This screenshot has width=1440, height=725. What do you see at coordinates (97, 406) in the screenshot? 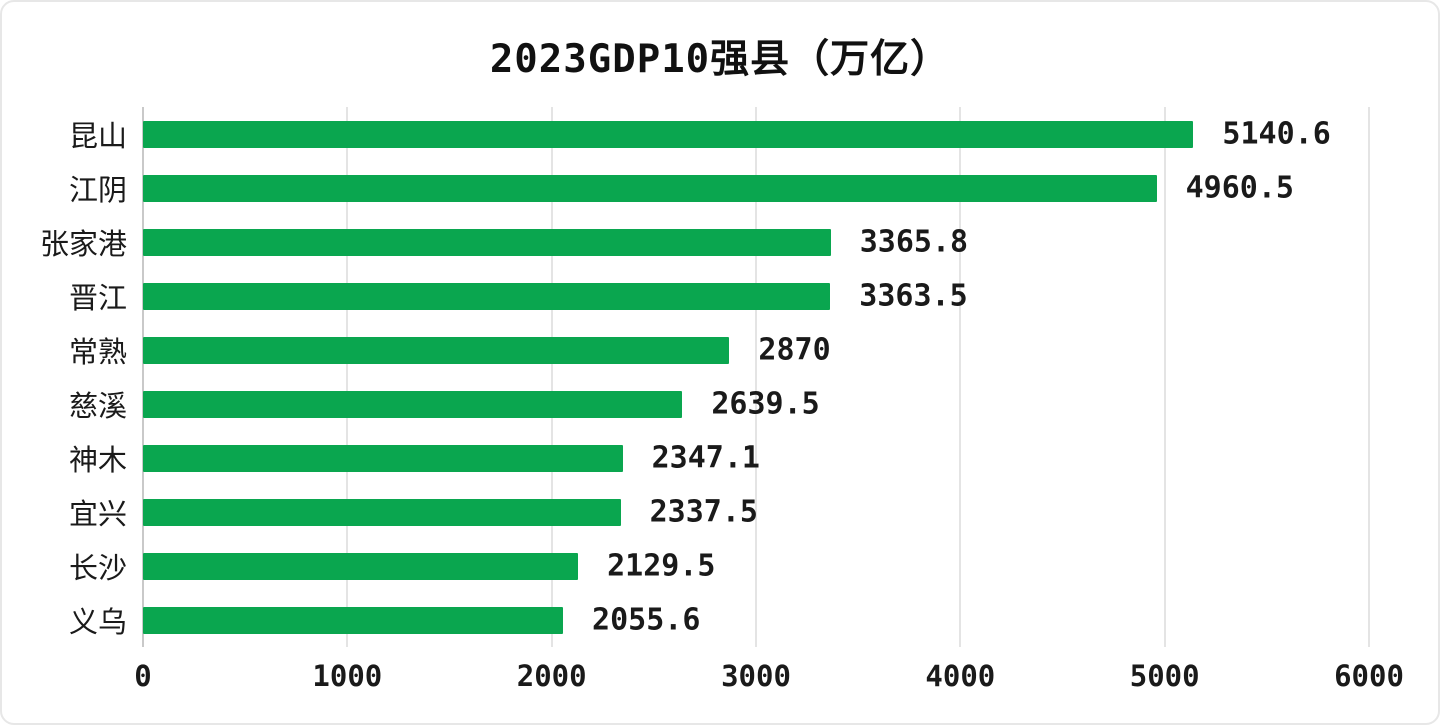
I see `category-label: 慈溪` at bounding box center [97, 406].